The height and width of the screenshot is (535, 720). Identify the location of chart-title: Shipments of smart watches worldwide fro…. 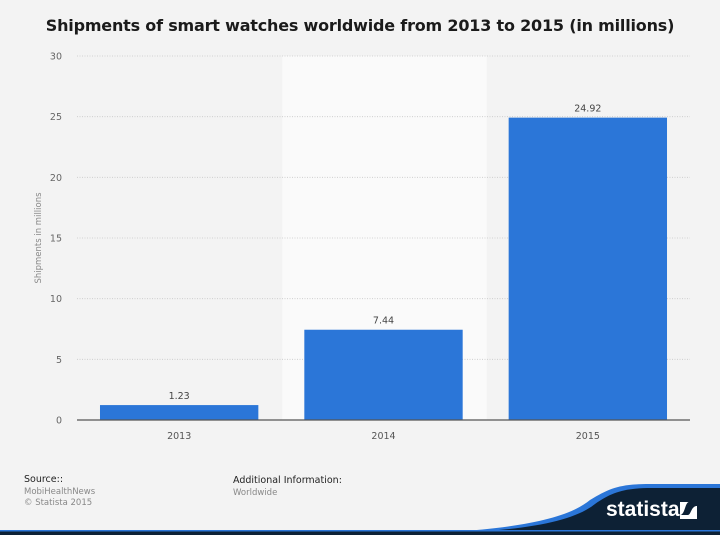
(360, 25).